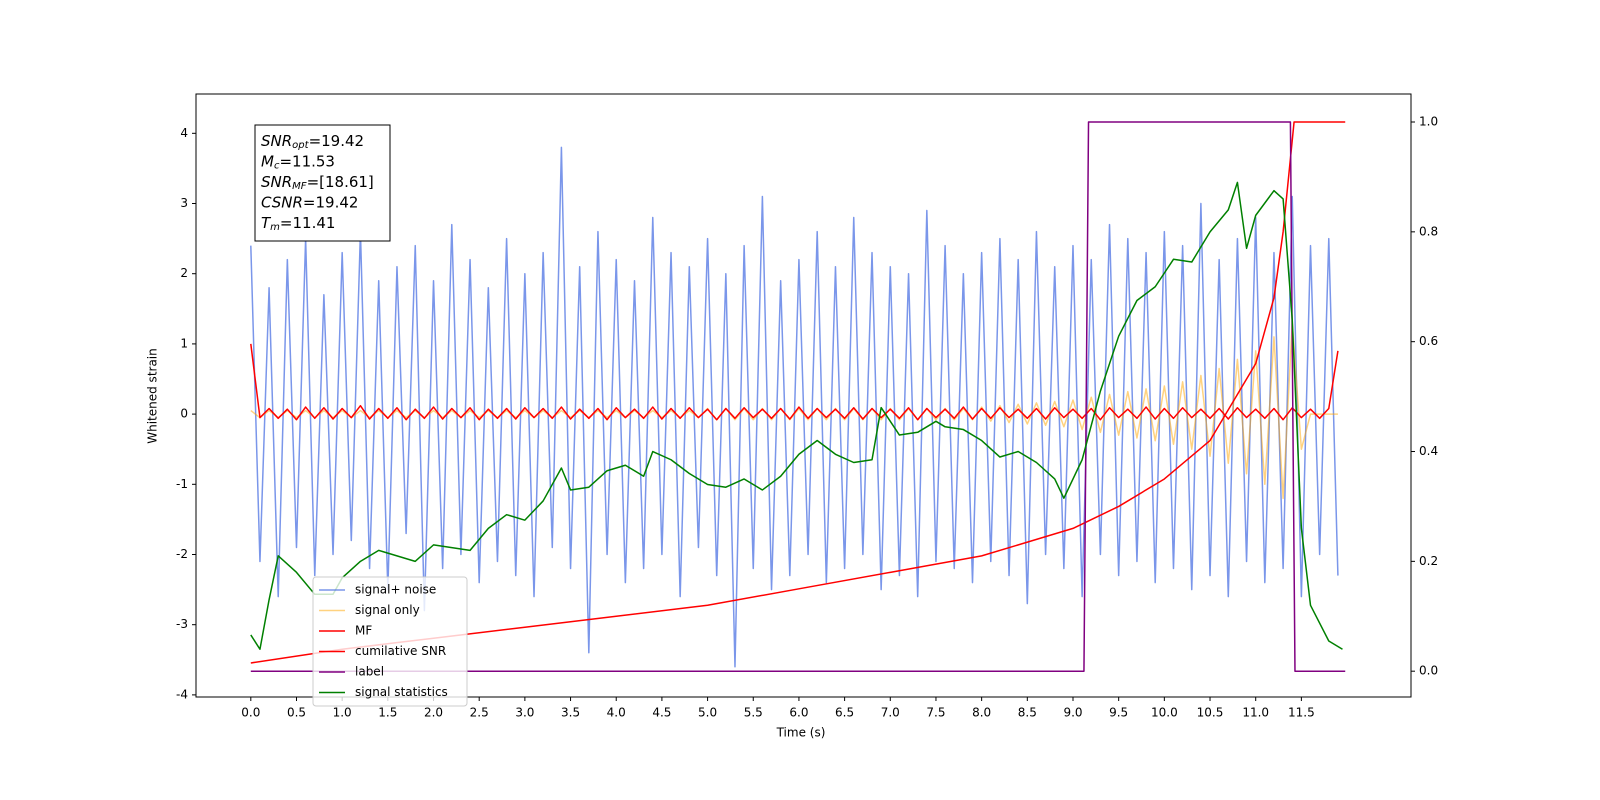 The width and height of the screenshot is (1600, 800). What do you see at coordinates (182, 554) in the screenshot?
I see `y-tick-label: -2` at bounding box center [182, 554].